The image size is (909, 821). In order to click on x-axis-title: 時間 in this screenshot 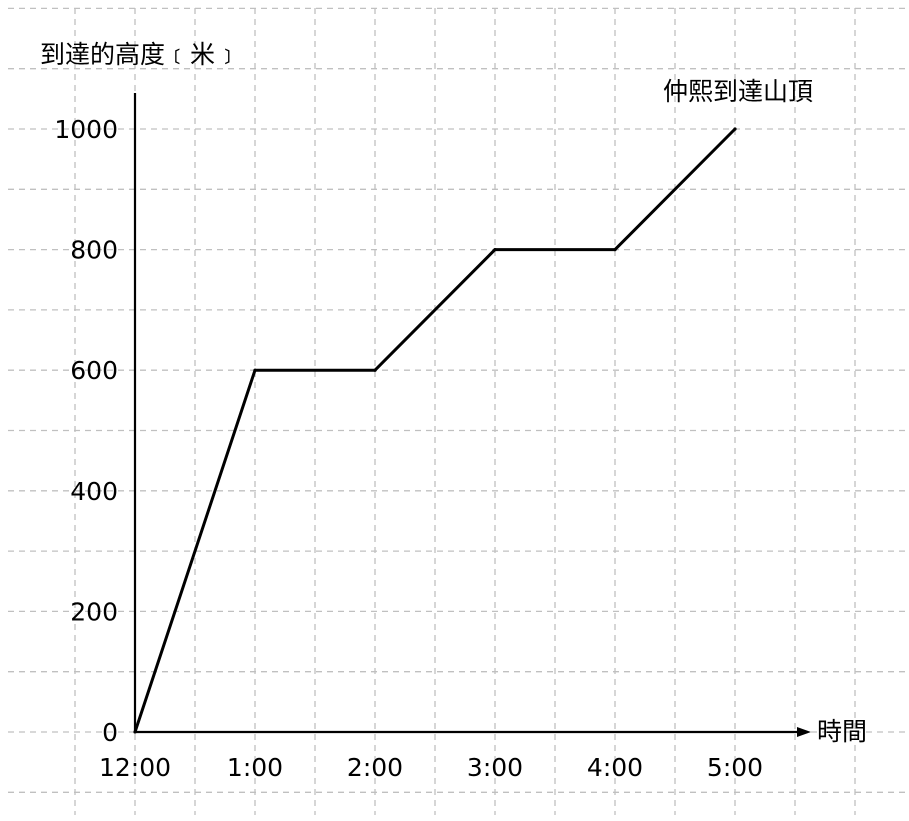, I will do `click(842, 731)`.